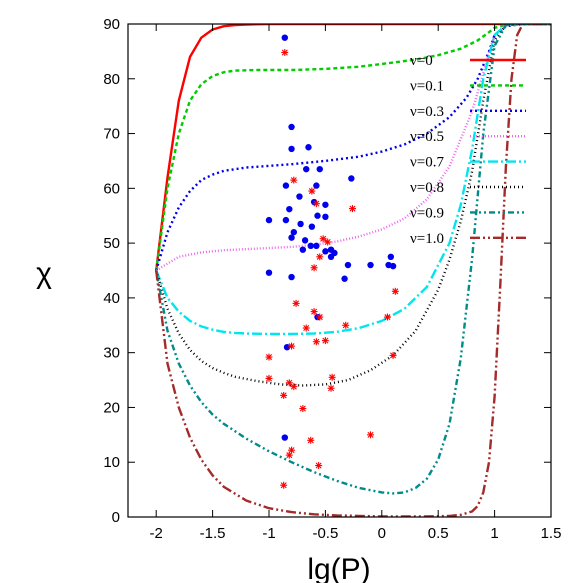  What do you see at coordinates (427, 213) in the screenshot?
I see `legend-label-6: ν=0.9` at bounding box center [427, 213].